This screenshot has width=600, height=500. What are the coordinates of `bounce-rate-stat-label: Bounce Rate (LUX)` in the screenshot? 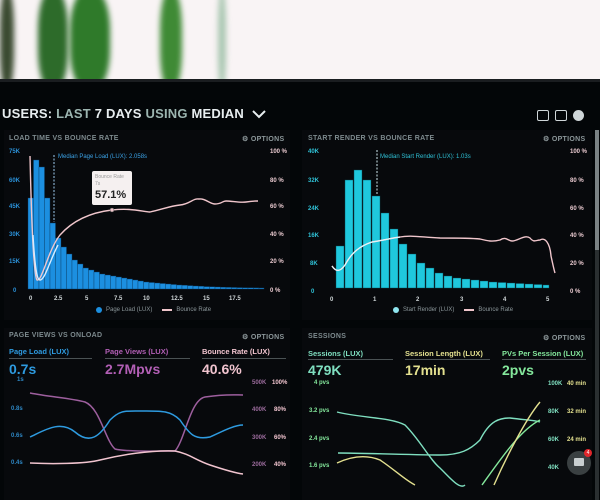 It's located at (236, 351).